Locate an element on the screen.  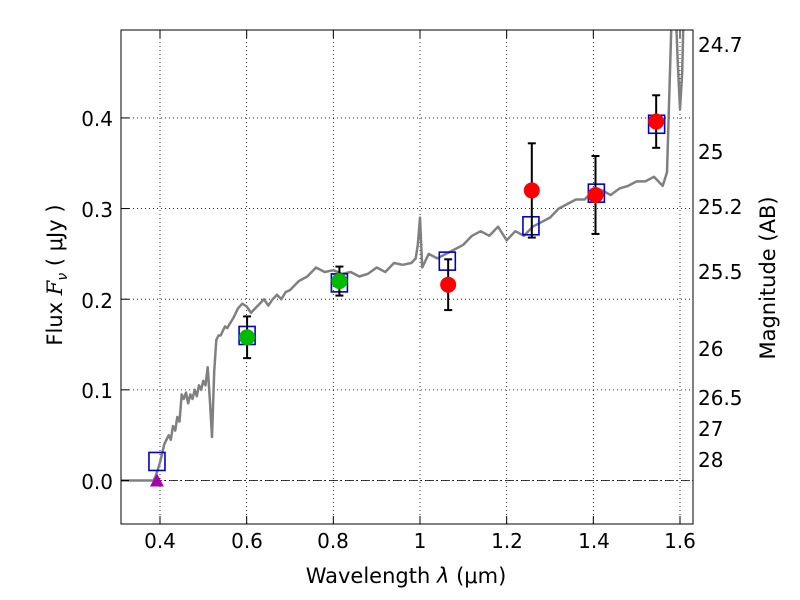
upper-limit-triangle is located at coordinates (156, 480).